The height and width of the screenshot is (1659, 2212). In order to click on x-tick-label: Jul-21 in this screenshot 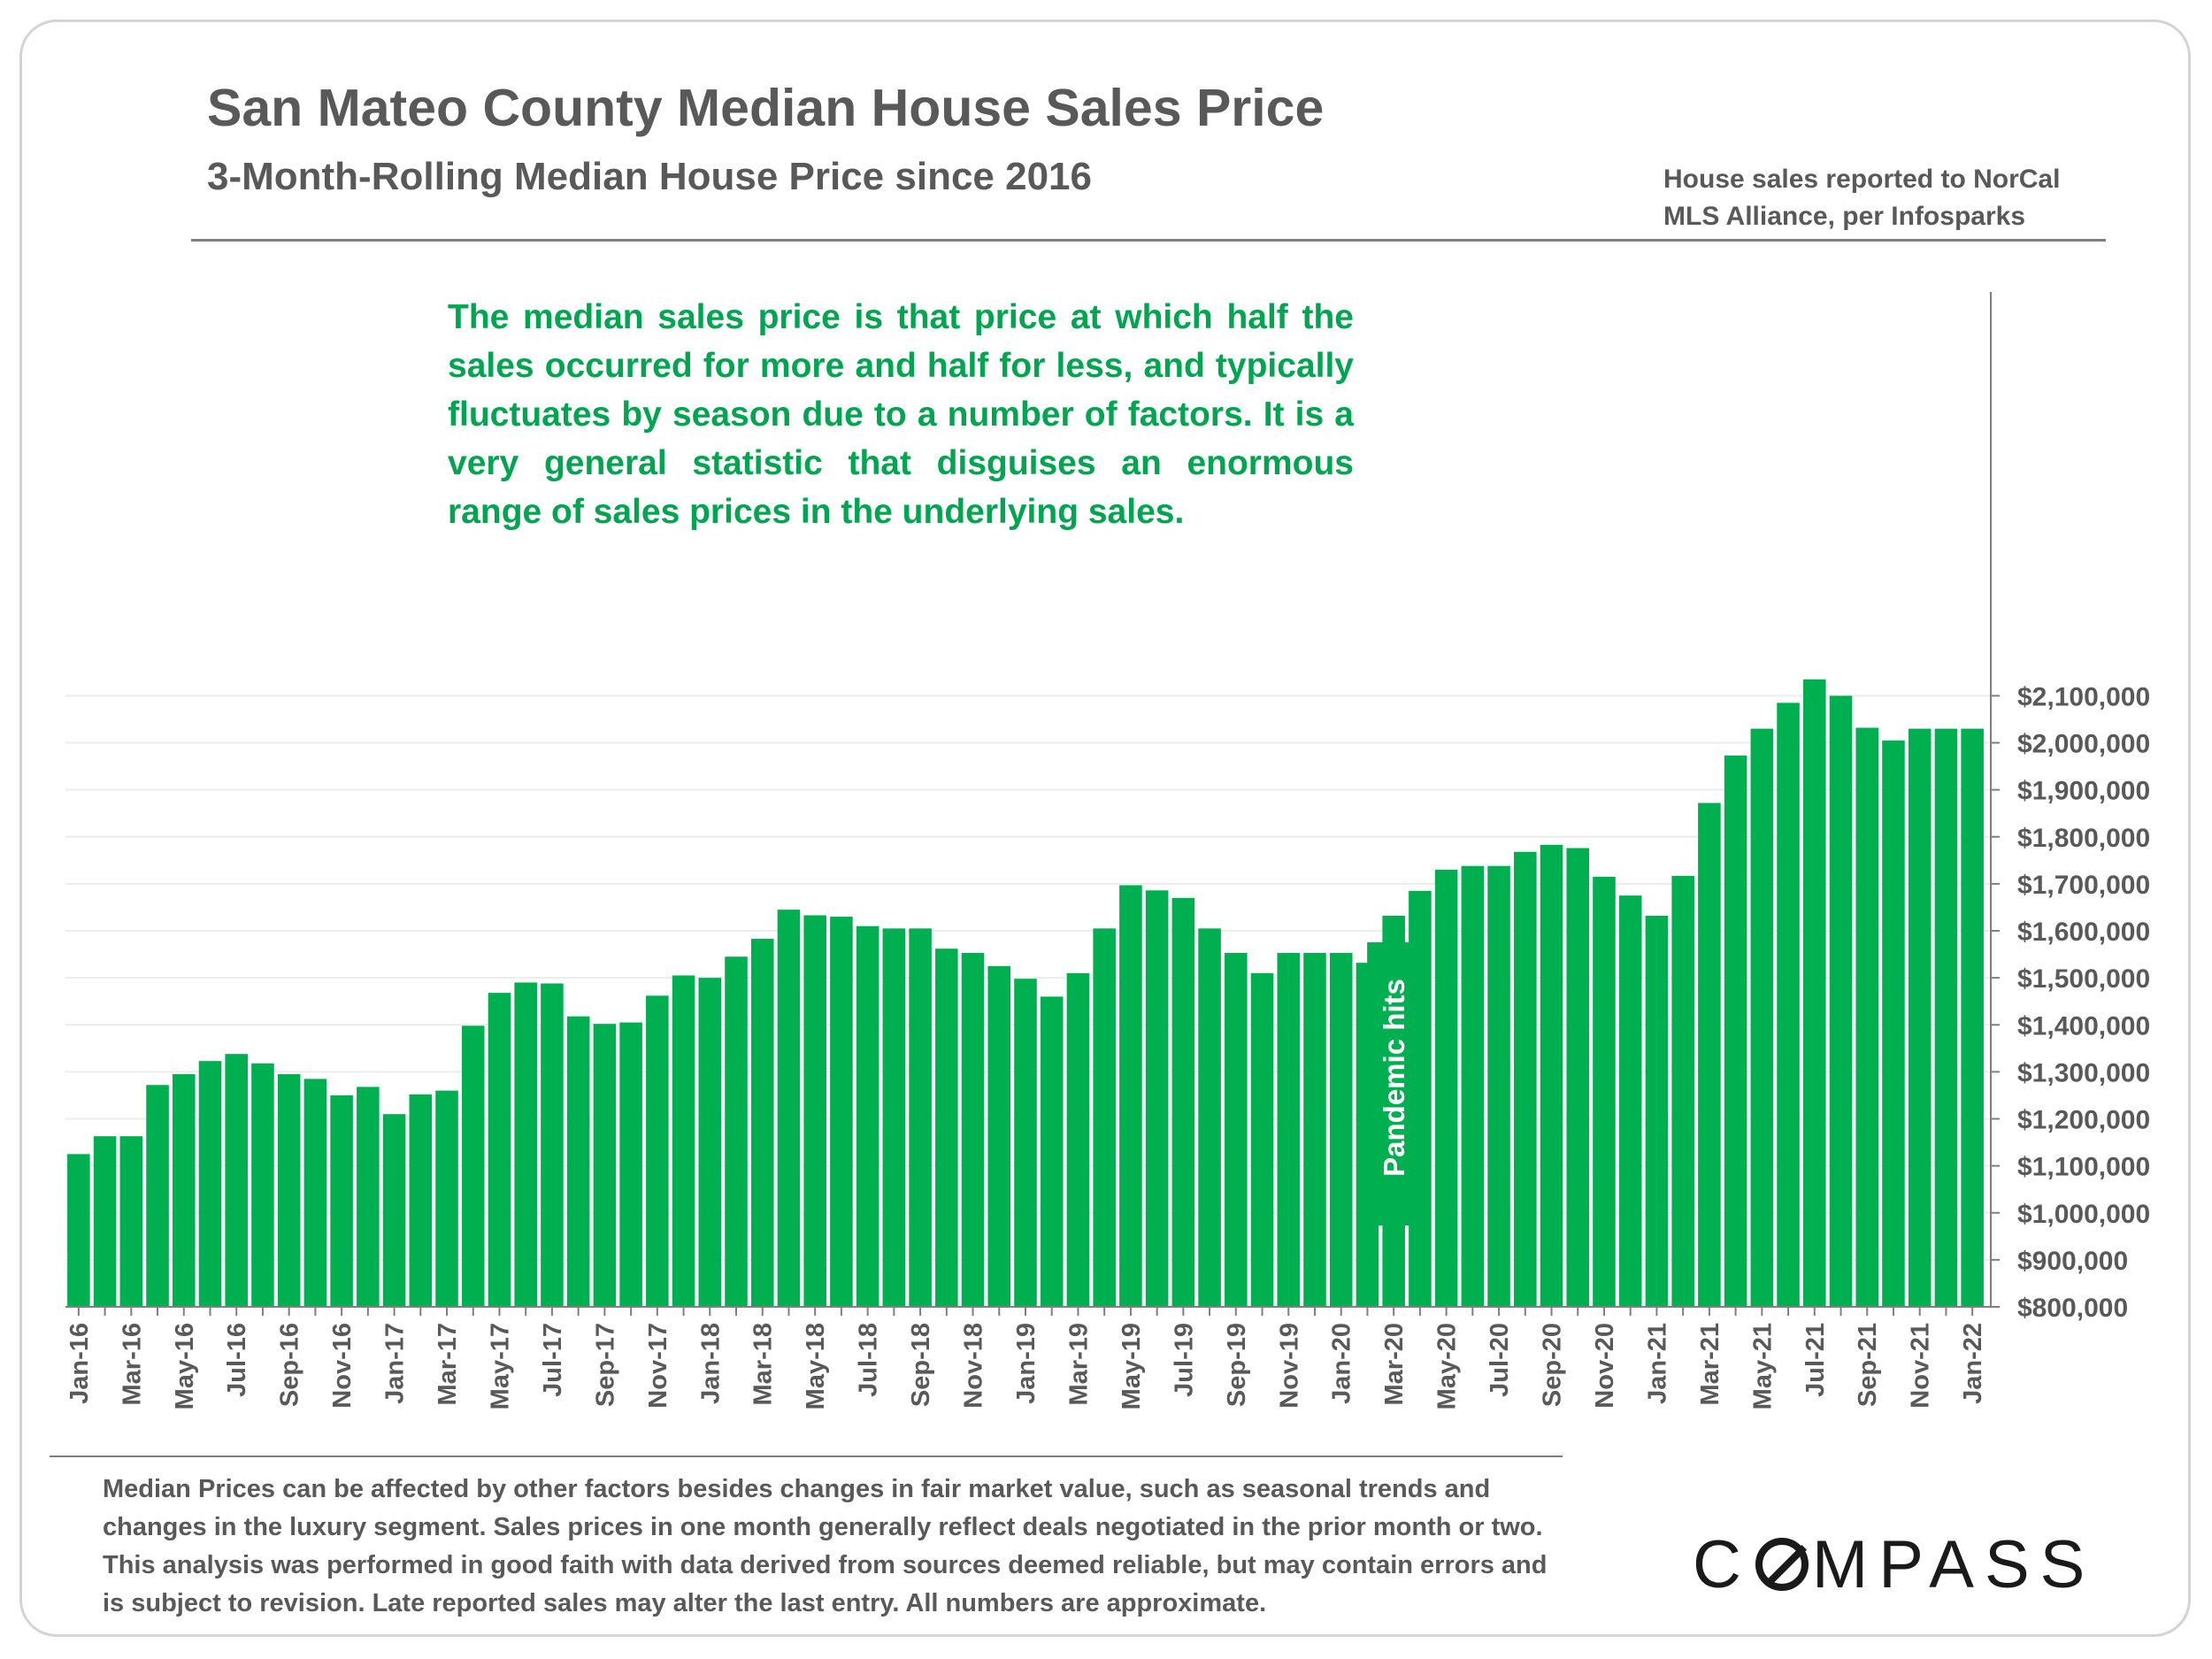, I will do `click(1816, 1360)`.